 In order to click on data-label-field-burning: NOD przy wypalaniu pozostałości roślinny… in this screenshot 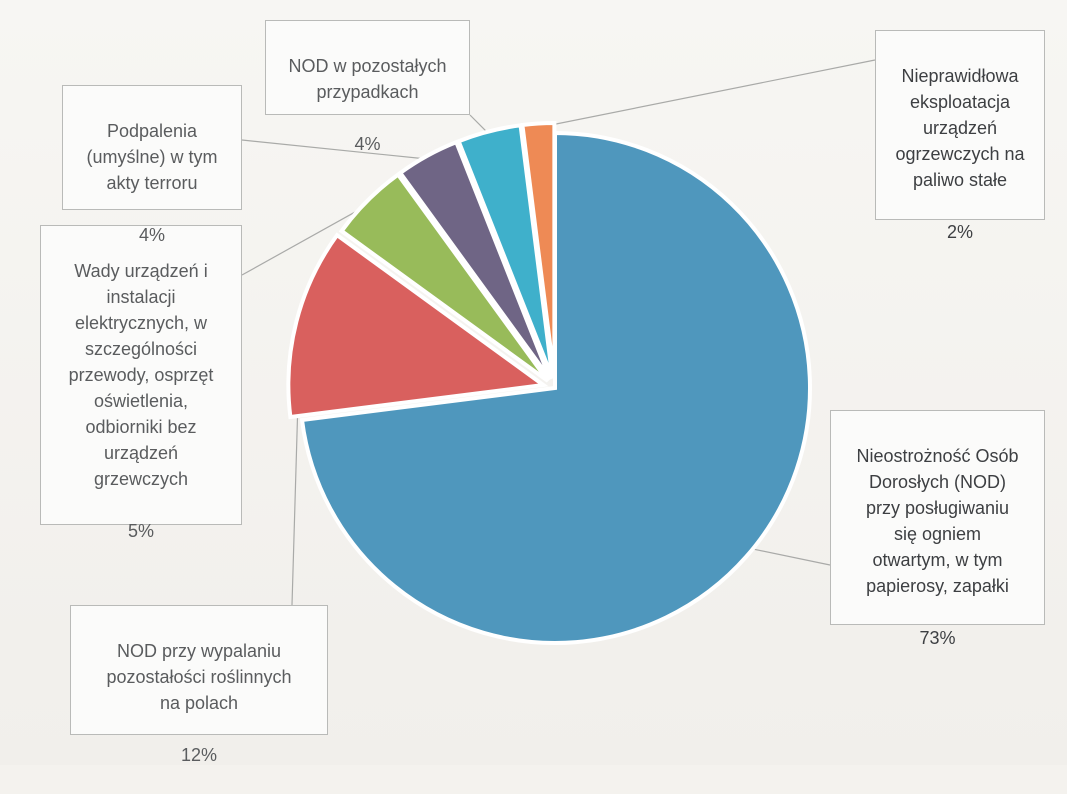, I will do `click(199, 685)`.